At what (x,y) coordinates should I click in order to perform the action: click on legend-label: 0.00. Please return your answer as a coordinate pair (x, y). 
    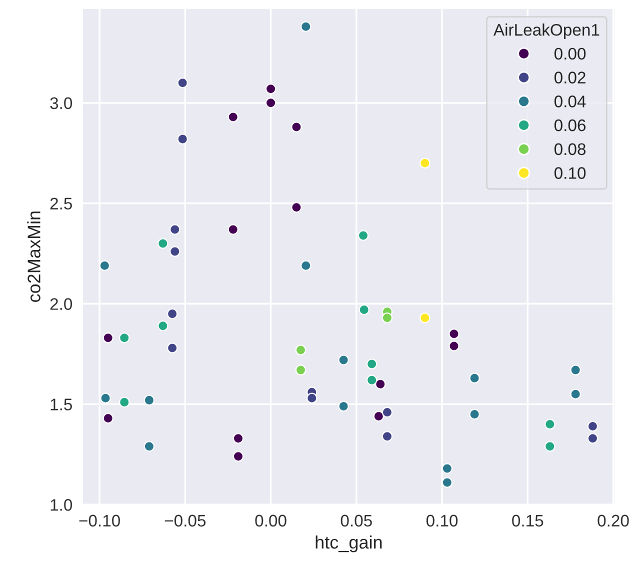
    Looking at the image, I should click on (570, 54).